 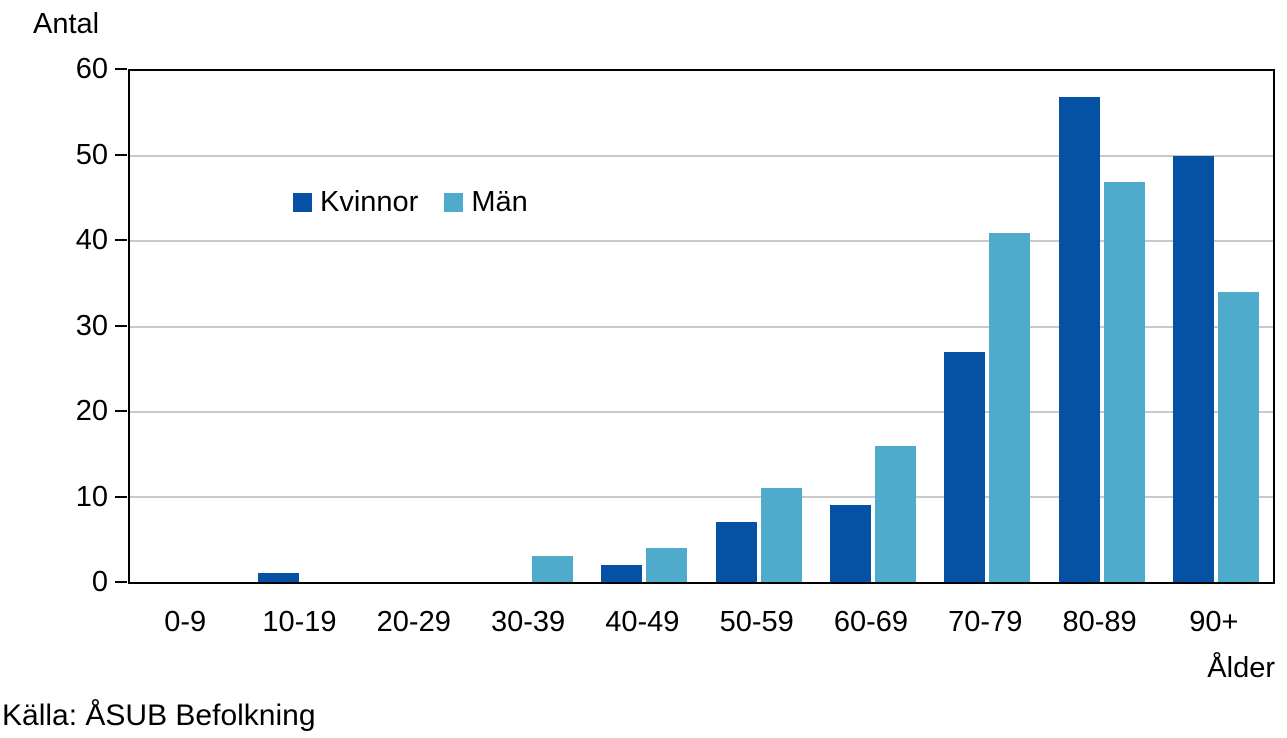 What do you see at coordinates (66, 24) in the screenshot?
I see `y-axis-title: Antal` at bounding box center [66, 24].